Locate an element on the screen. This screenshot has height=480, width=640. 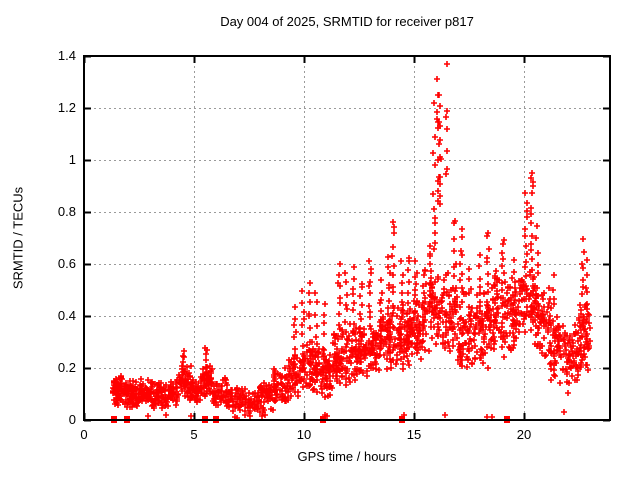
y-tick-label: 1.2 is located at coordinates (66, 107).